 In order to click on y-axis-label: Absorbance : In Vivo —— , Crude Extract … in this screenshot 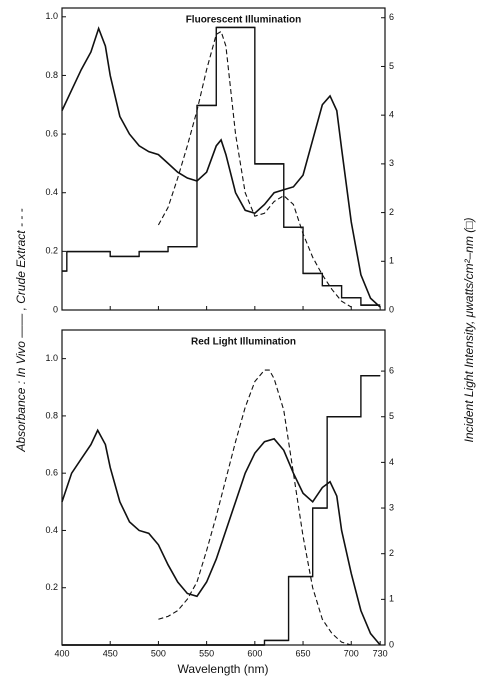, I will do `click(21, 330)`.